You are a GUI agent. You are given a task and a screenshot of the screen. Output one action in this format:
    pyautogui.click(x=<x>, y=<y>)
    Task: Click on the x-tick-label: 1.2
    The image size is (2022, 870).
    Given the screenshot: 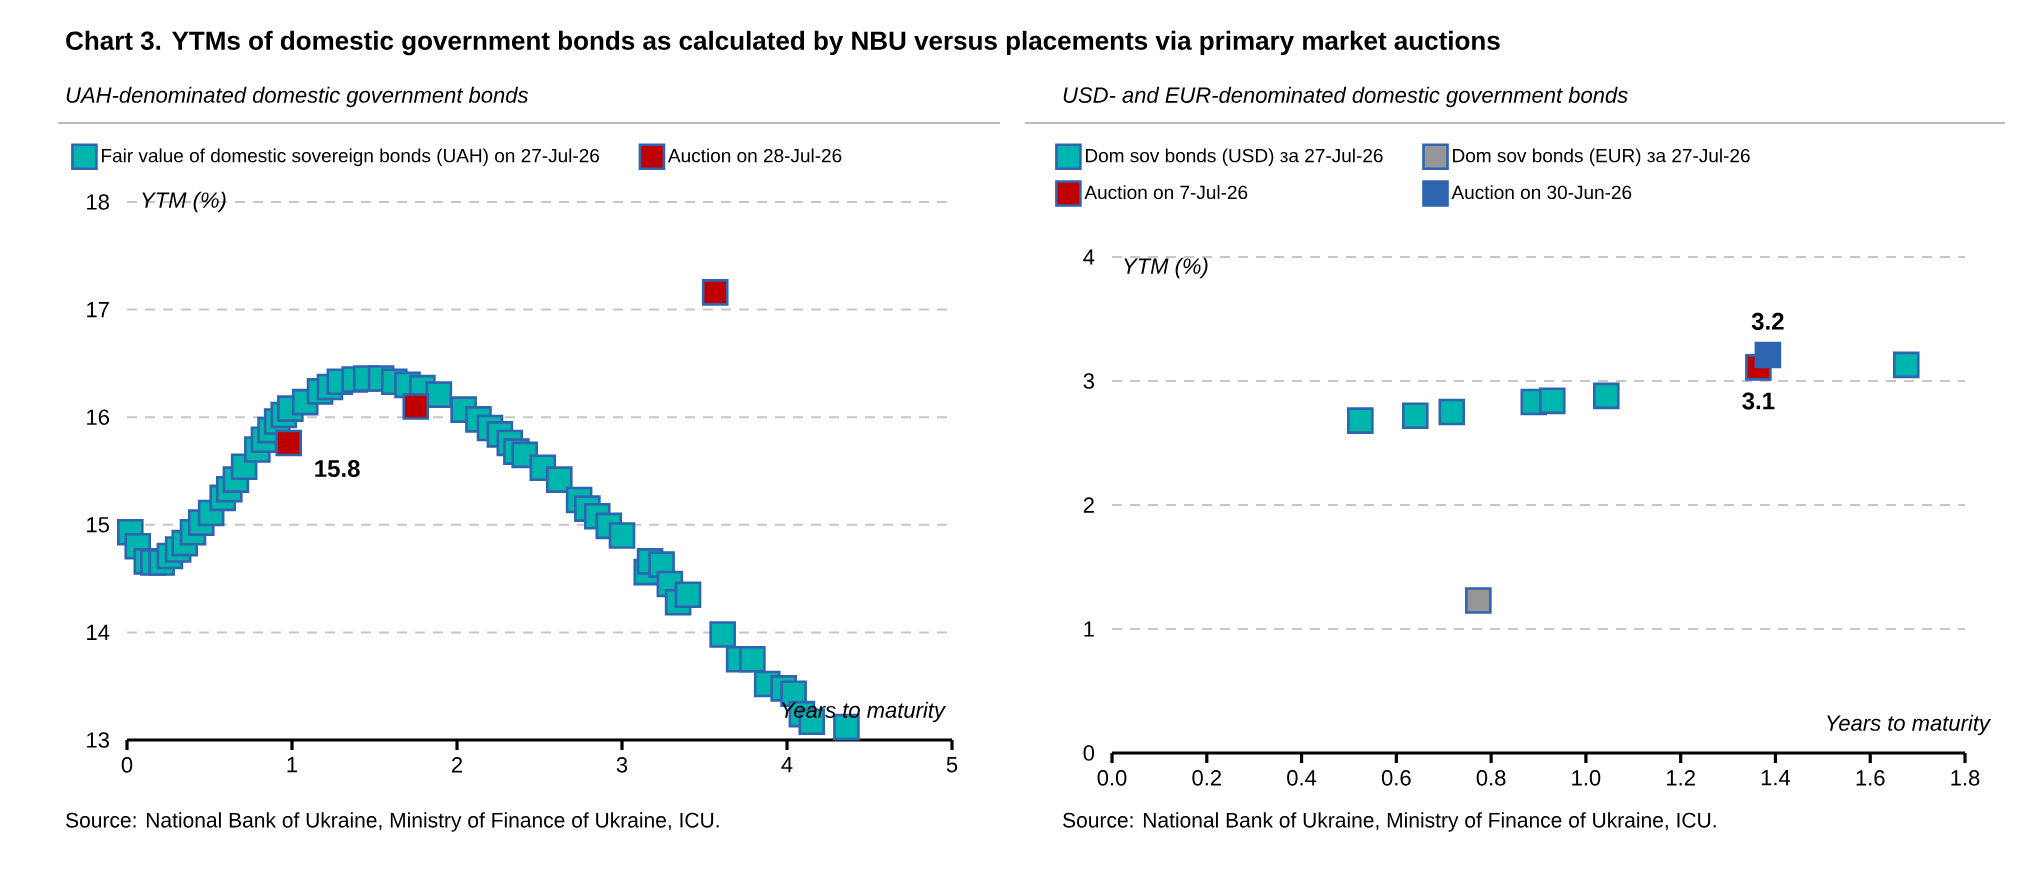 What is the action you would take?
    pyautogui.click(x=1681, y=778)
    